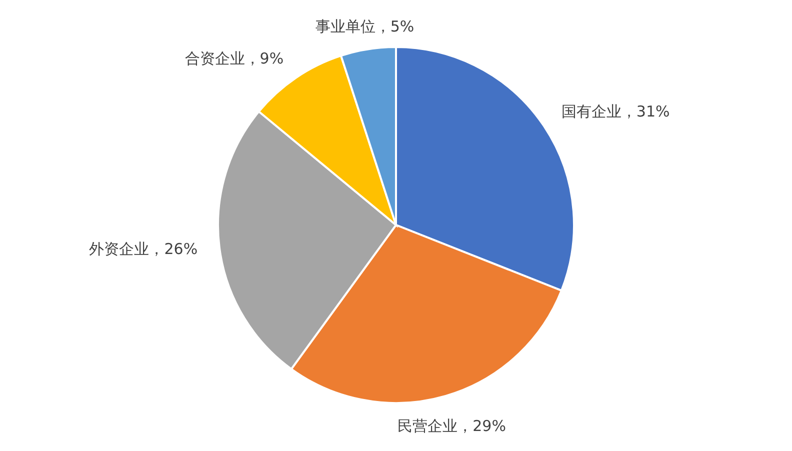 Image resolution: width=792 pixels, height=451 pixels. Describe the element at coordinates (234, 59) in the screenshot. I see `slice-label: 合资企业，9%` at that location.